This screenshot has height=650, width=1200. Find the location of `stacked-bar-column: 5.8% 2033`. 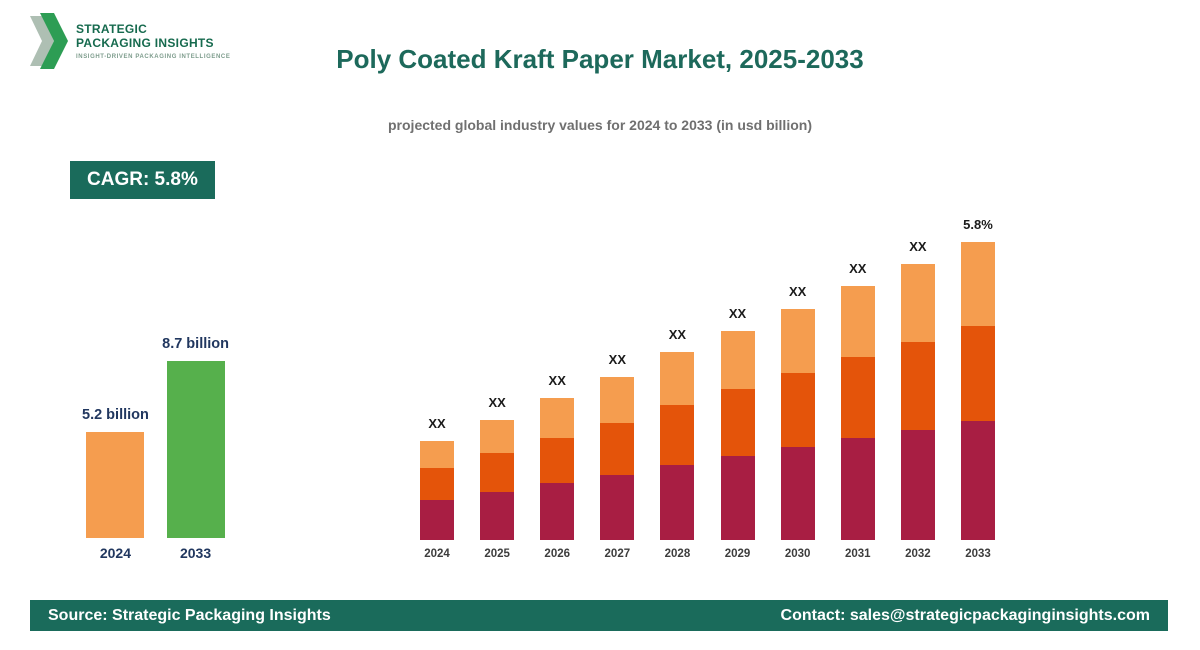

stacked-bar-column: 5.8% 2033 is located at coordinates (977, 389).